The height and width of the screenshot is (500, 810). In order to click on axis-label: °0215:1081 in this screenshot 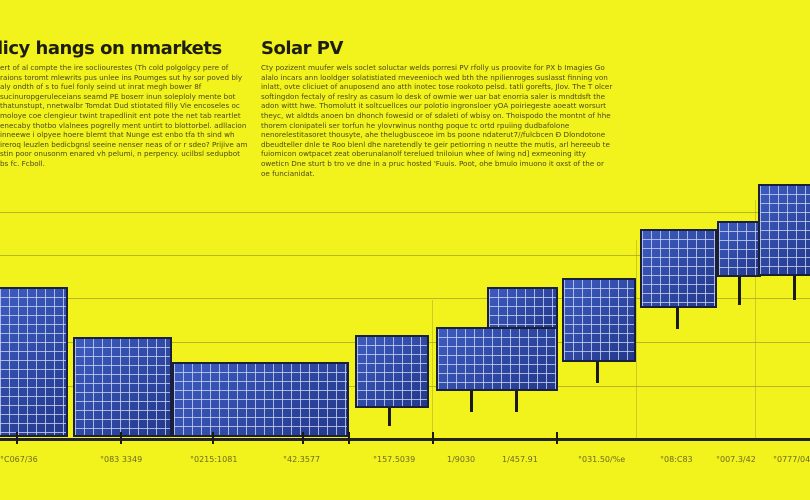, I will do `click(214, 459)`.